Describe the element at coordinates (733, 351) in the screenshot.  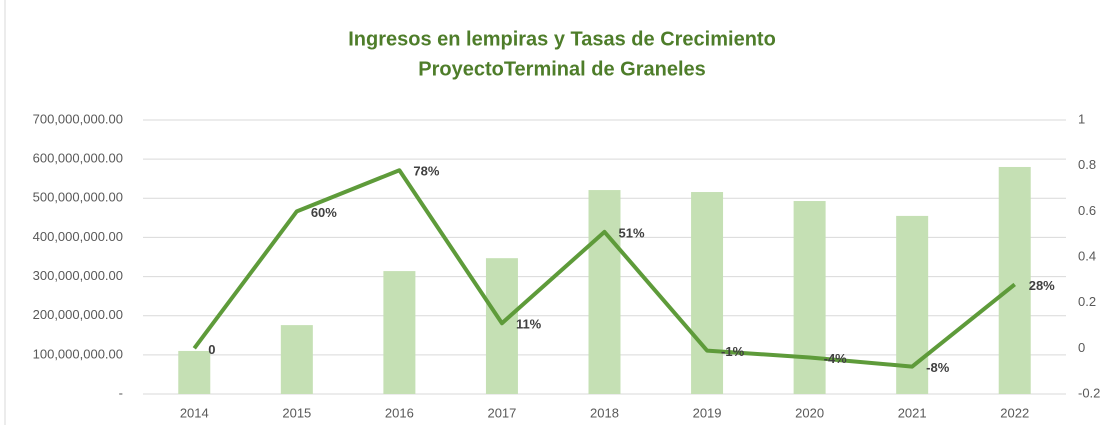
I see `data-label: -1%` at that location.